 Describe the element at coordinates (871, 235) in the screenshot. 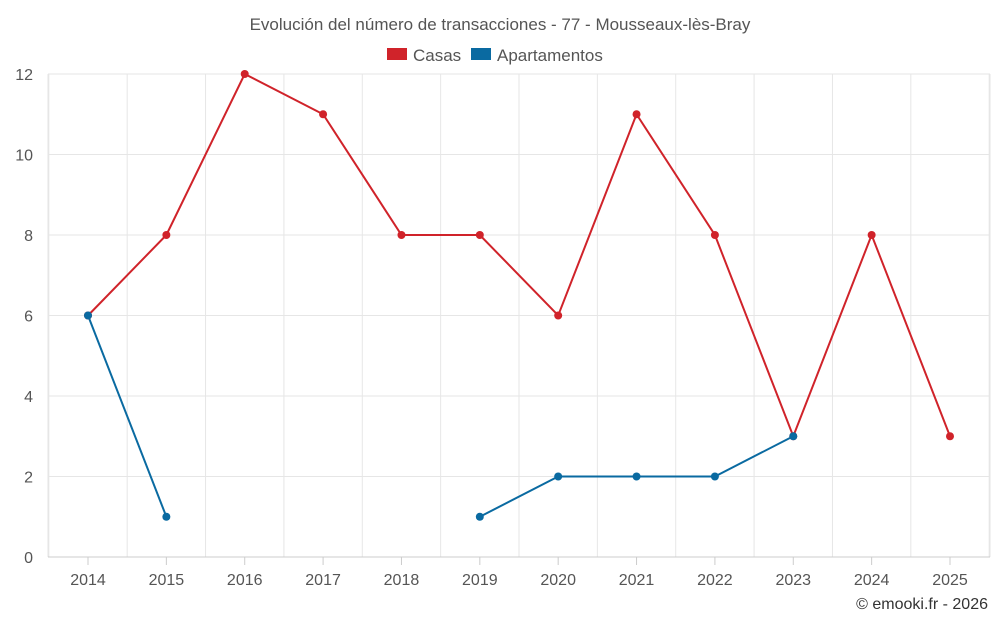

I see `point-casas-2024` at that location.